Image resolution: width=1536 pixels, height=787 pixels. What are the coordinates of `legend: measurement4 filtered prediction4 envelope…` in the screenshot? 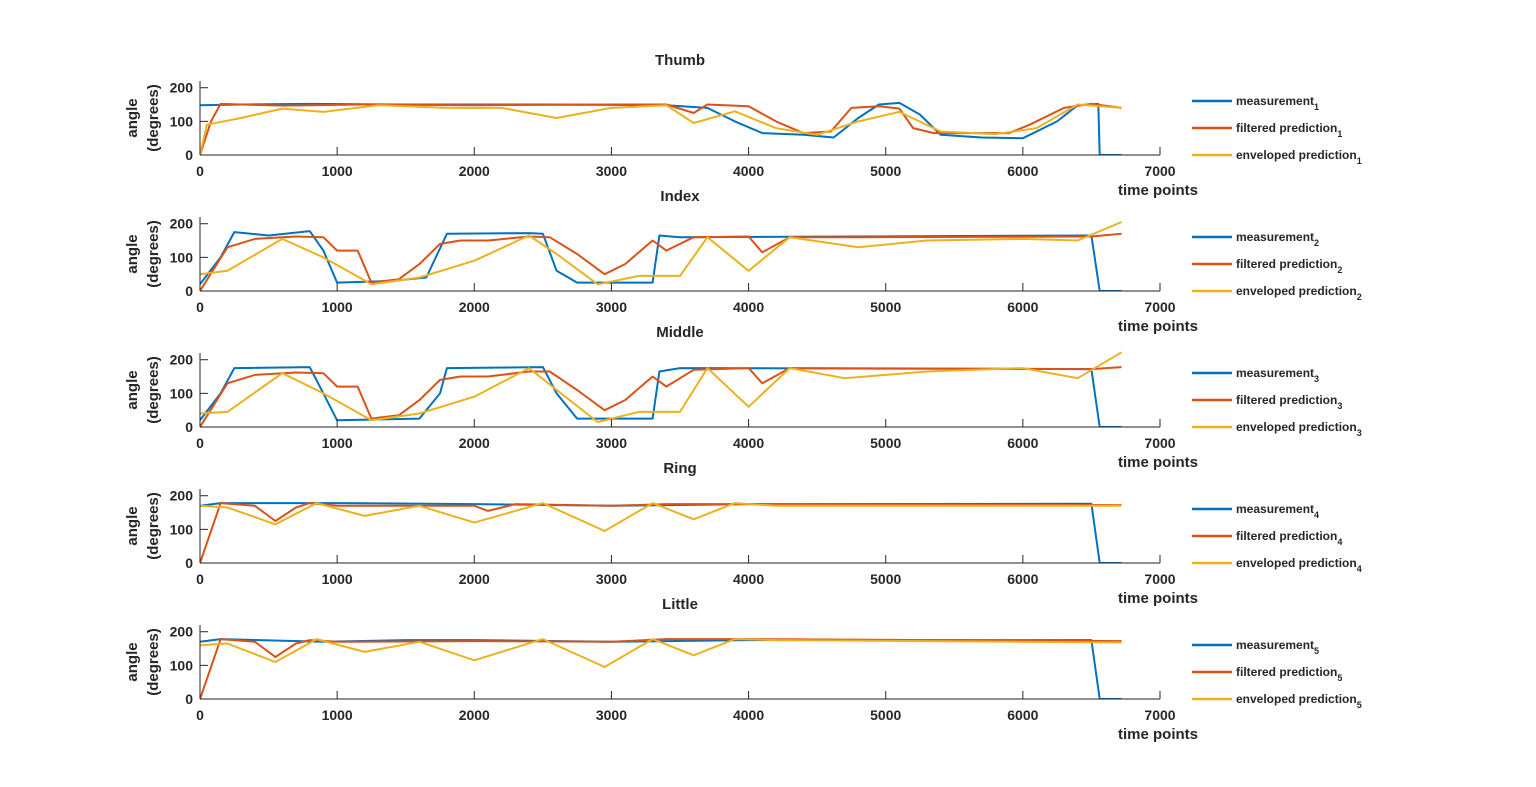 It's located at (1277, 538).